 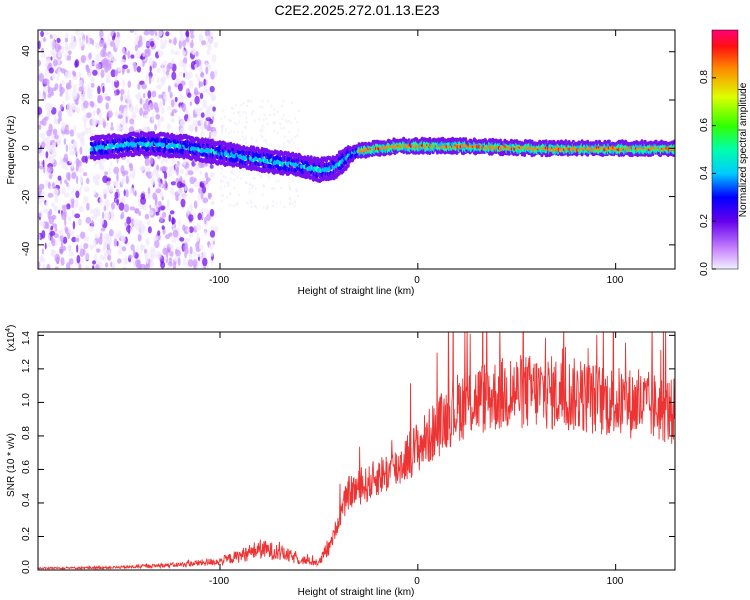 I want to click on colorbar-label: Normalized spectral amplitude, so click(x=743, y=149).